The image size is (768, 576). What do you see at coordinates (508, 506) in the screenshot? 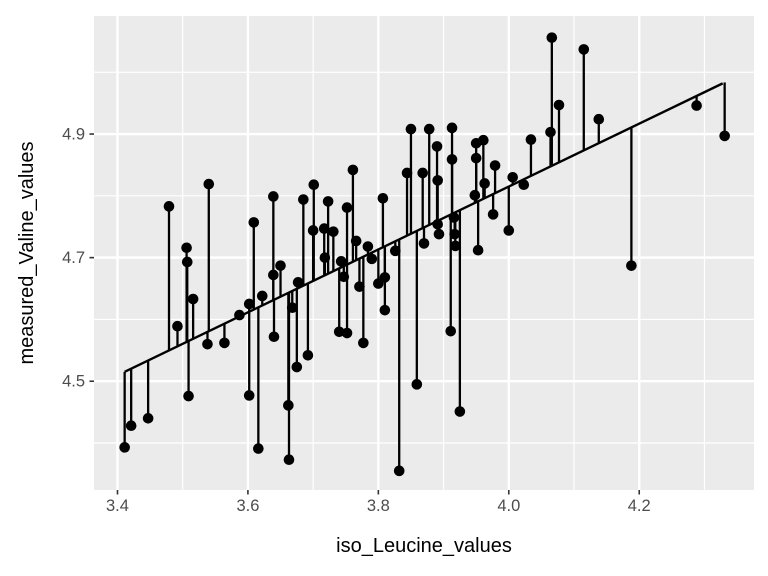
I see `x-tick-label: 4.0` at bounding box center [508, 506].